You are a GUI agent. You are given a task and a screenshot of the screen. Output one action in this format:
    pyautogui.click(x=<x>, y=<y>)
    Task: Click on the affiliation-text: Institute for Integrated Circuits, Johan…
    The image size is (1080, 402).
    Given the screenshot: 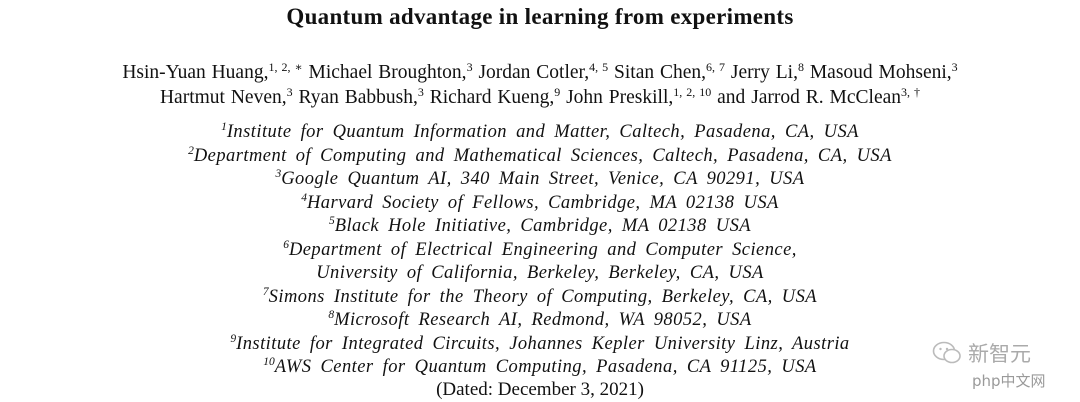 What is the action you would take?
    pyautogui.click(x=543, y=343)
    